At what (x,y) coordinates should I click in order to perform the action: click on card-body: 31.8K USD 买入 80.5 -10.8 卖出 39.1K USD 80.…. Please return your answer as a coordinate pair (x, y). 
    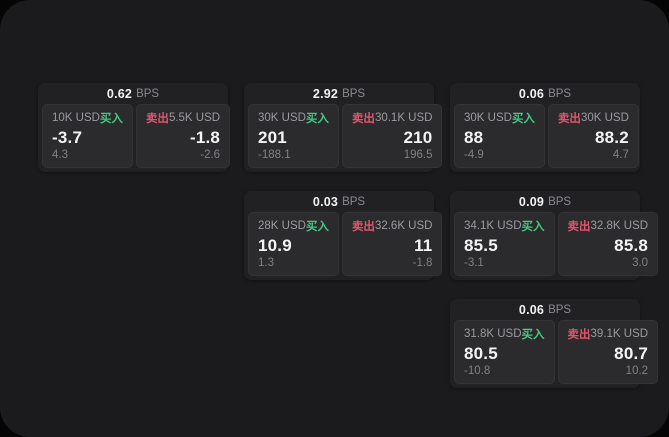
    Looking at the image, I should click on (556, 352).